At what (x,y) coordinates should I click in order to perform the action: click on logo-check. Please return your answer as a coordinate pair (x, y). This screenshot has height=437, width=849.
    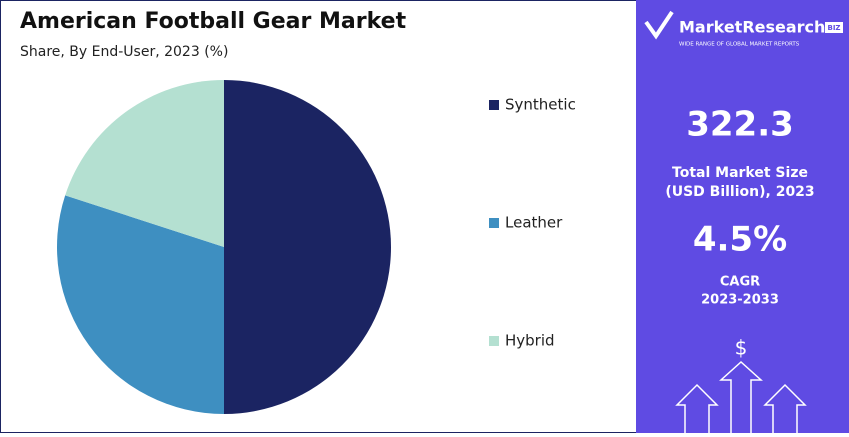
    Looking at the image, I should click on (659, 25).